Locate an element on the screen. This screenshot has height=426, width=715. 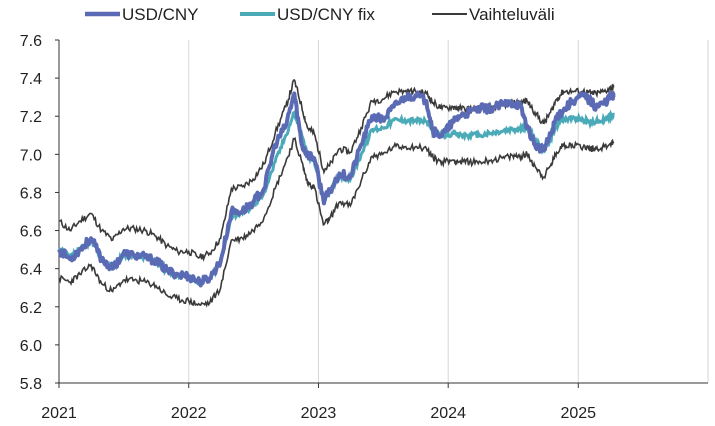
y-tick-label: 7.0 is located at coordinates (31, 155).